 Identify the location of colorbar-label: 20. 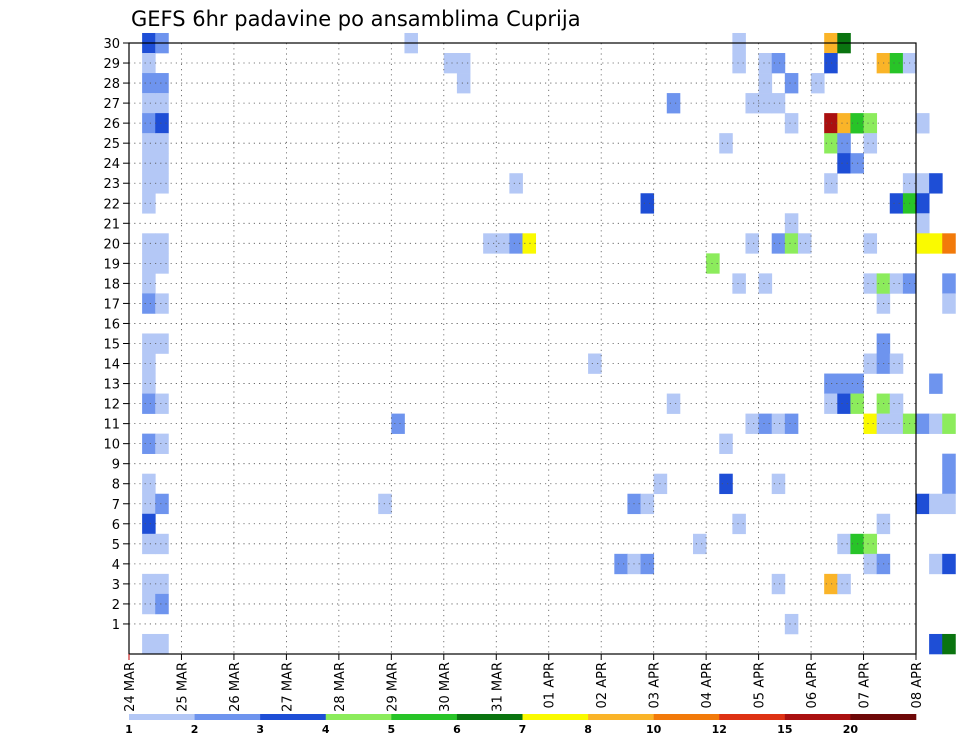
(851, 729).